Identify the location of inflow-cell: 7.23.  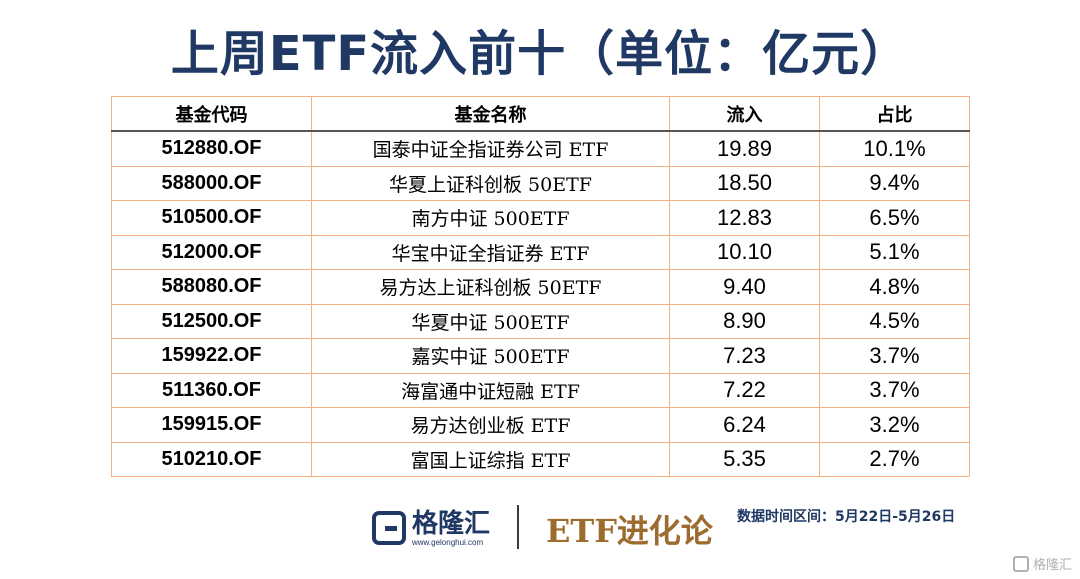
(744, 356).